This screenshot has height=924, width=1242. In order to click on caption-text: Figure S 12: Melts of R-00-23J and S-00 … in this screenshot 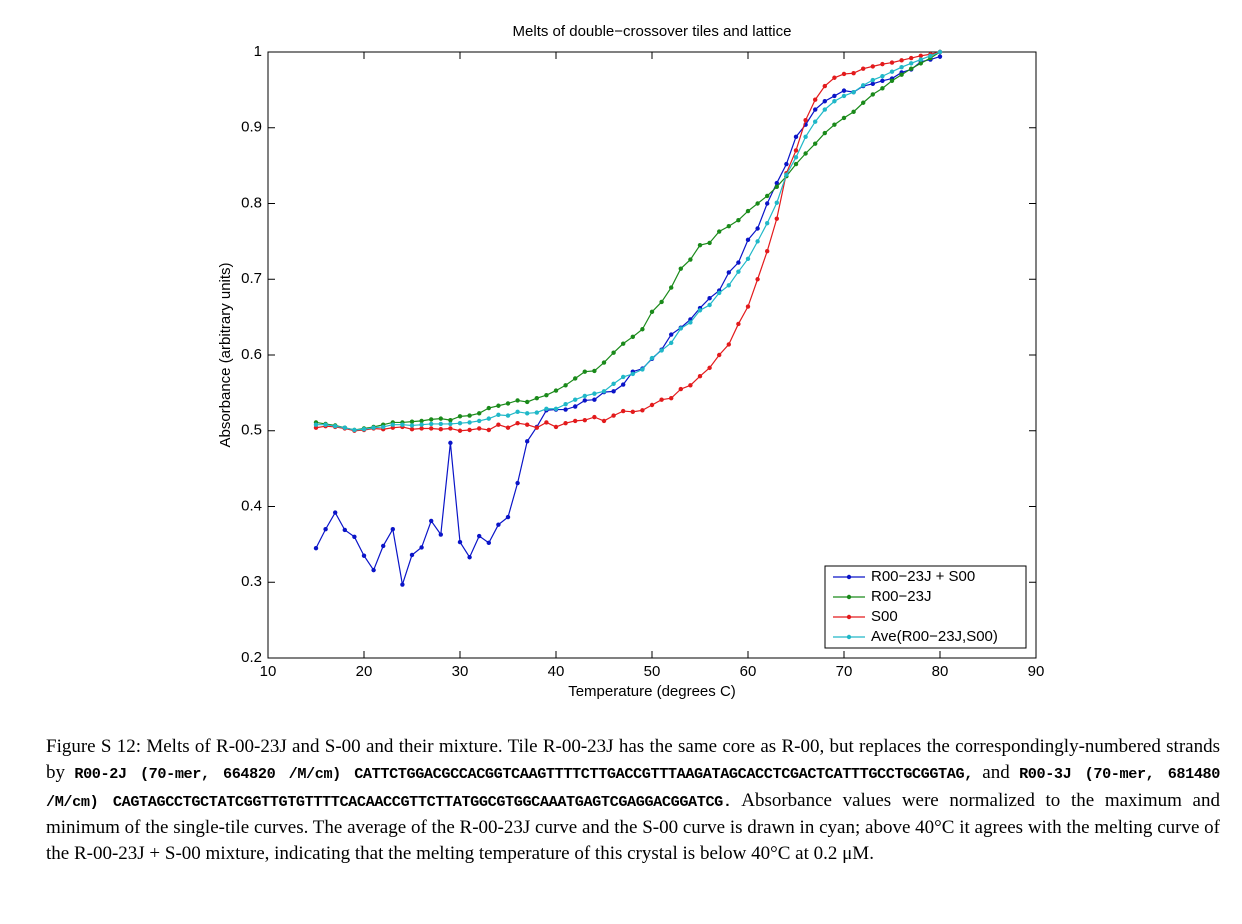, I will do `click(633, 759)`.